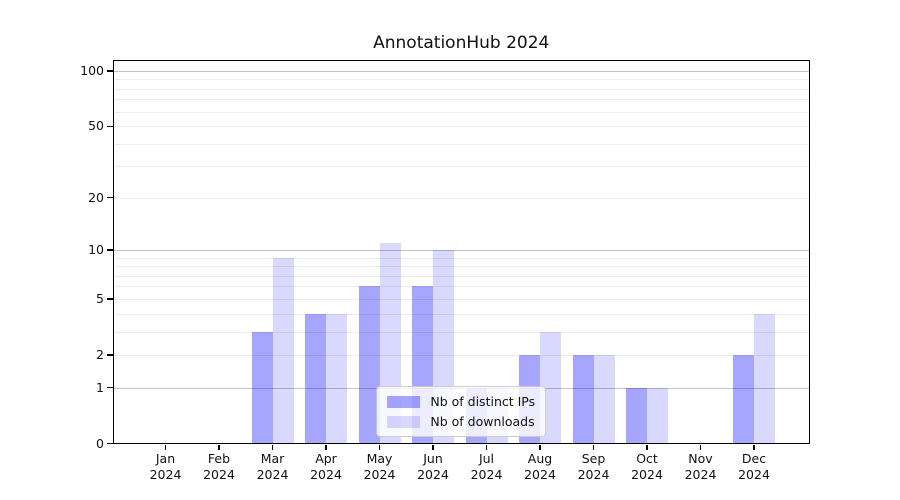 The width and height of the screenshot is (900, 500). I want to click on x-tick-mark-oct-2024, so click(647, 447).